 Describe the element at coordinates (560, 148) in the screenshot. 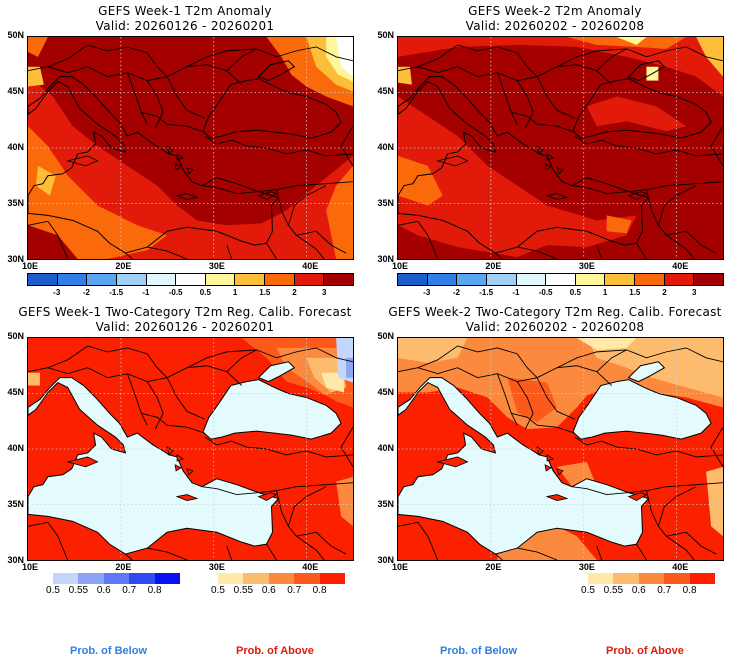

I see `week2-anomaly-map` at that location.